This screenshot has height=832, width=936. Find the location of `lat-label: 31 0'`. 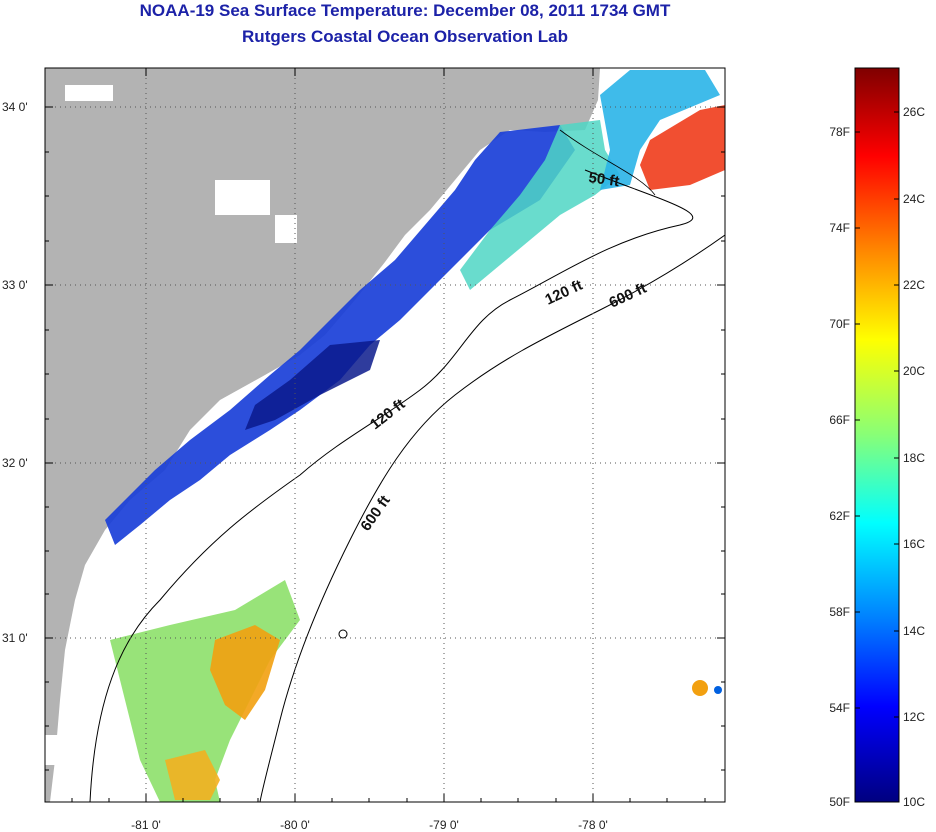

lat-label: 31 0' is located at coordinates (15, 638).